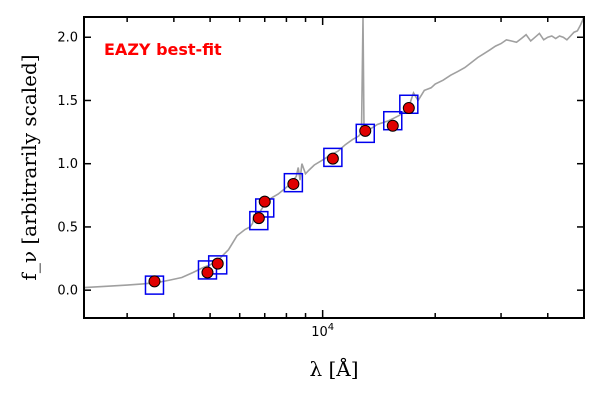  I want to click on y-tick-label: 0.0, so click(67, 291).